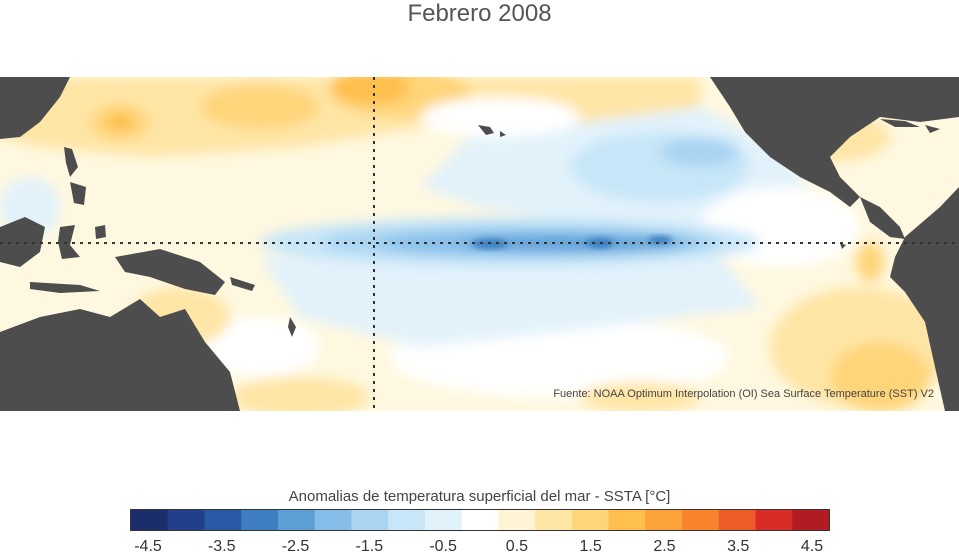  I want to click on color-scale-tick-label: 4.5, so click(812, 546).